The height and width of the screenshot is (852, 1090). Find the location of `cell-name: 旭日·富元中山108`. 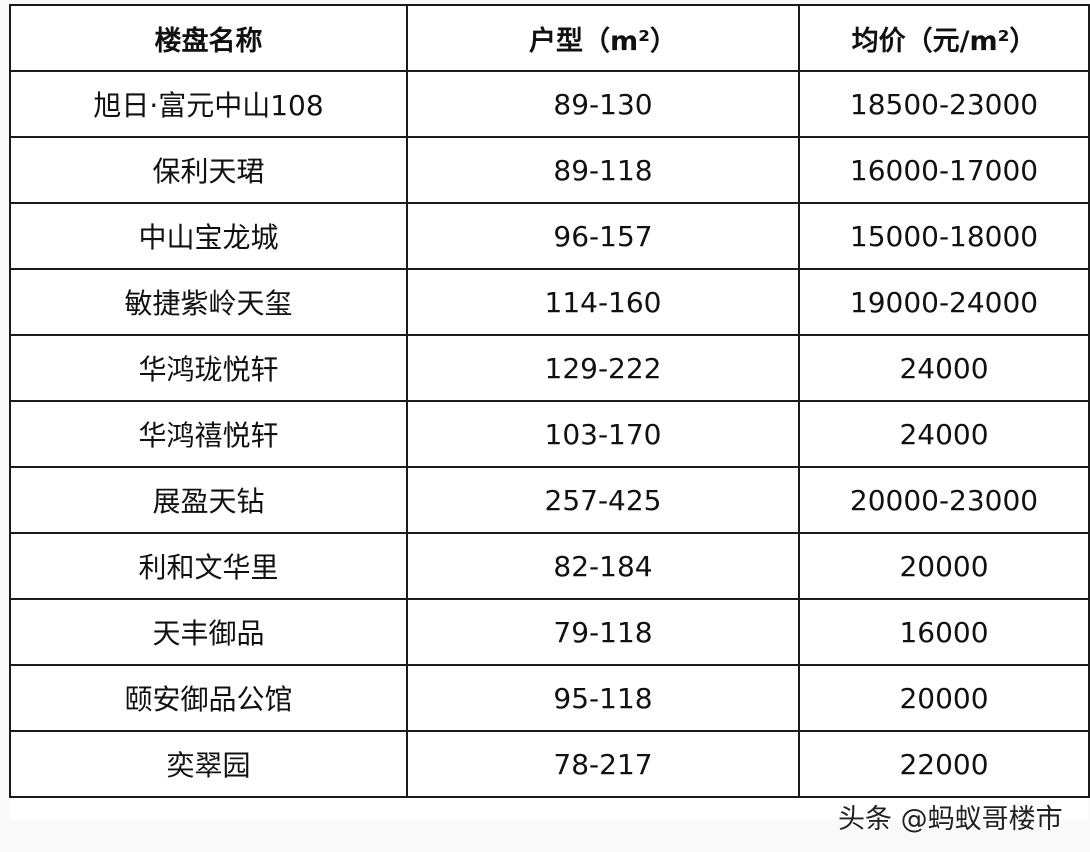

cell-name: 旭日·富元中山108 is located at coordinates (208, 104).